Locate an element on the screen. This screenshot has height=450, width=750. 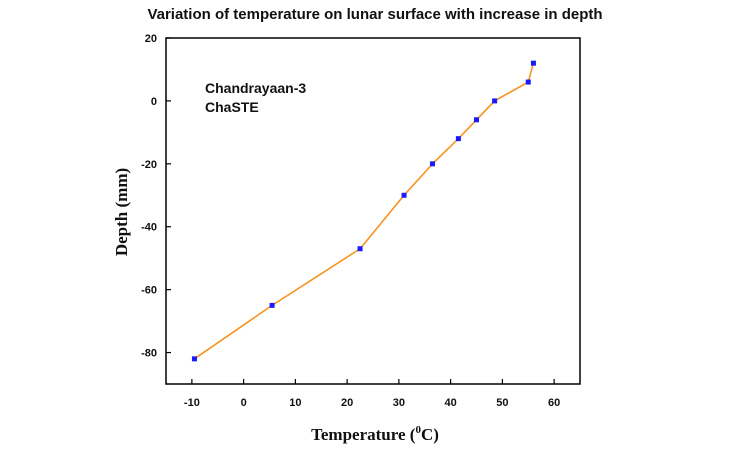
x-tick-label: 20 is located at coordinates (347, 403).